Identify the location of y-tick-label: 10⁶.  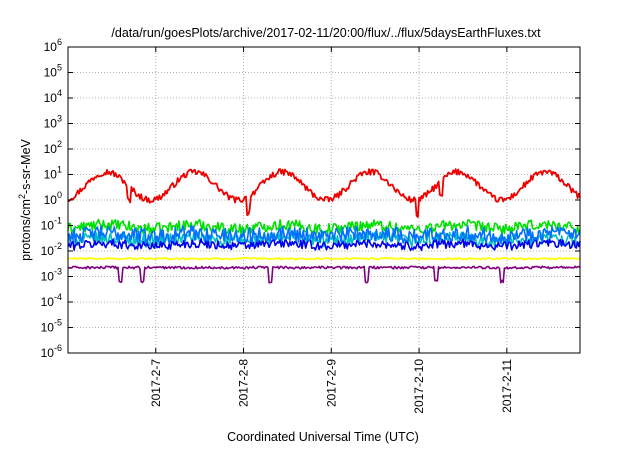
(53, 45).